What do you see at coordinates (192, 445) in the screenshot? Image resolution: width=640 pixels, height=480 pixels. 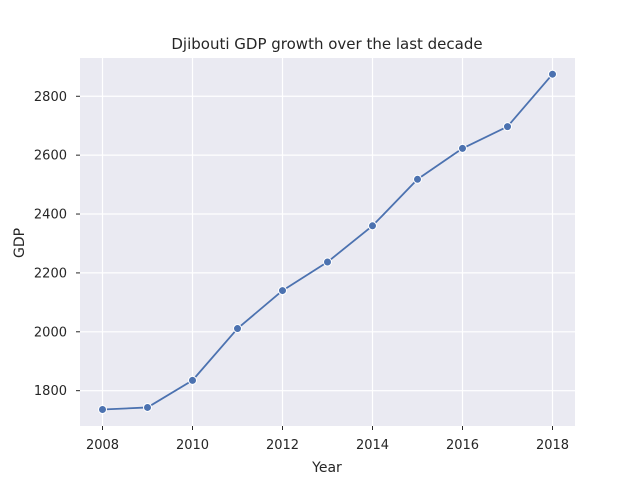 I see `x-tick-label: 2010` at bounding box center [192, 445].